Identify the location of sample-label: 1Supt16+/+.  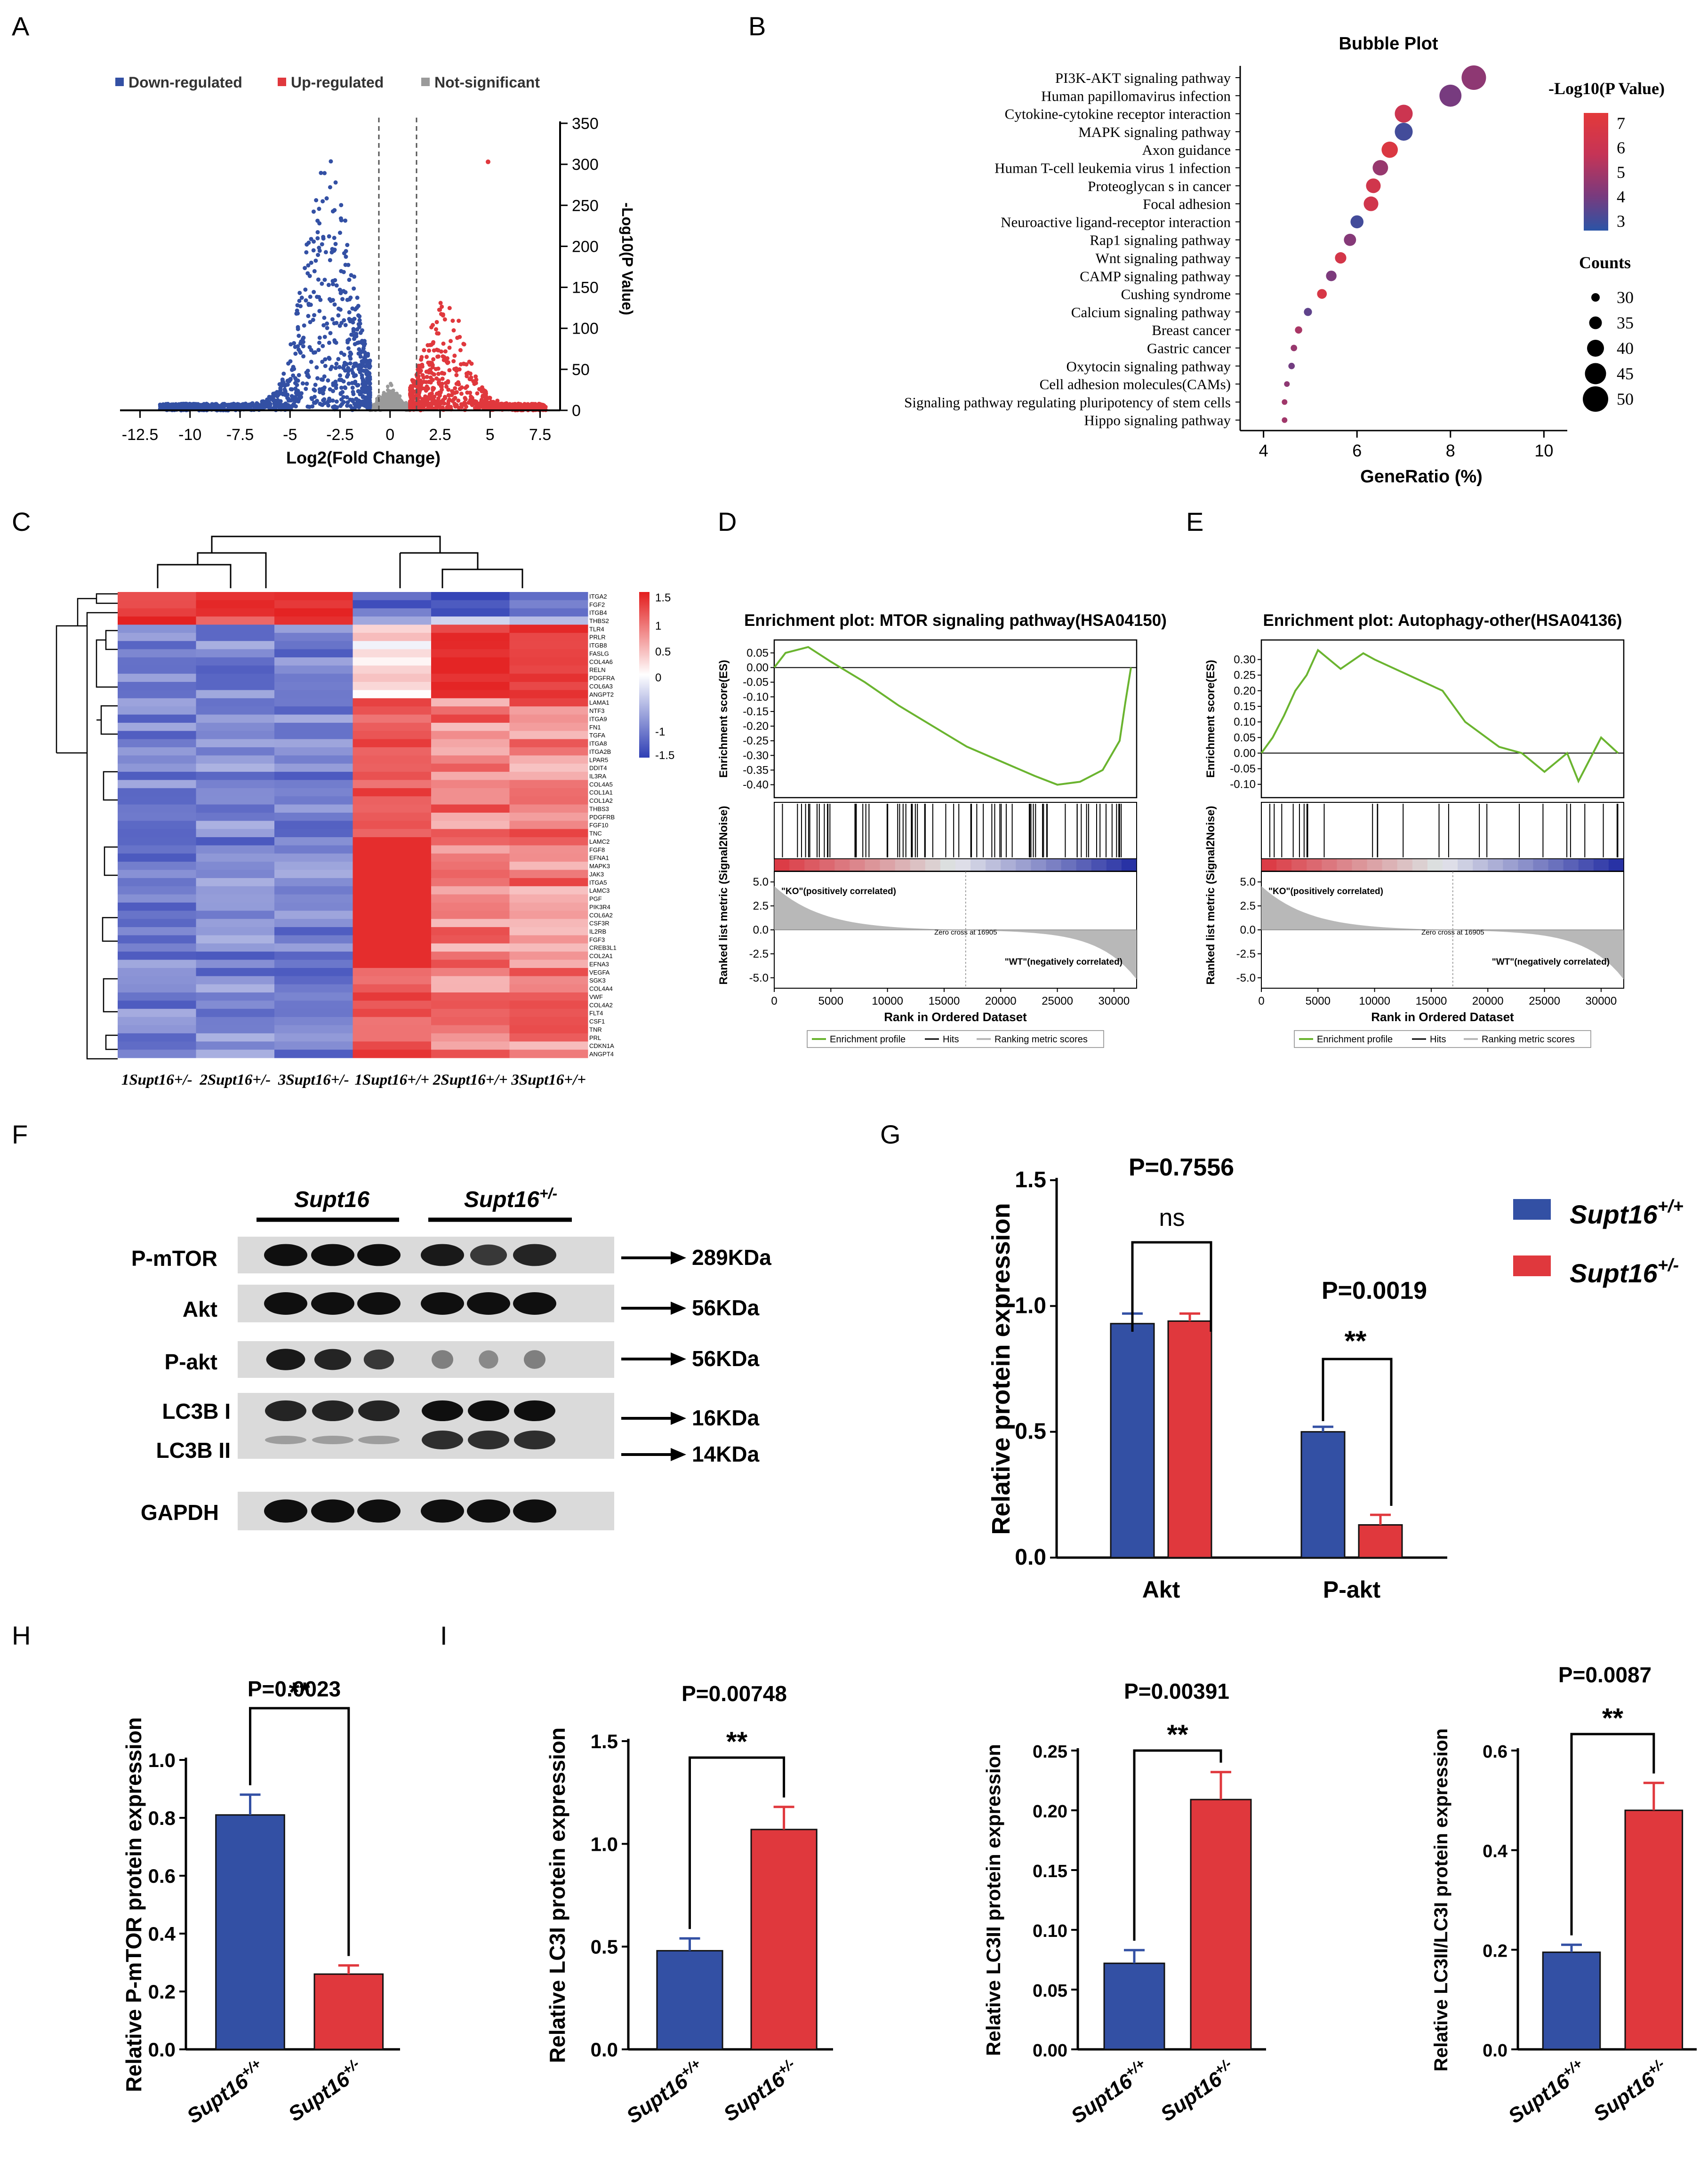
(391, 1080).